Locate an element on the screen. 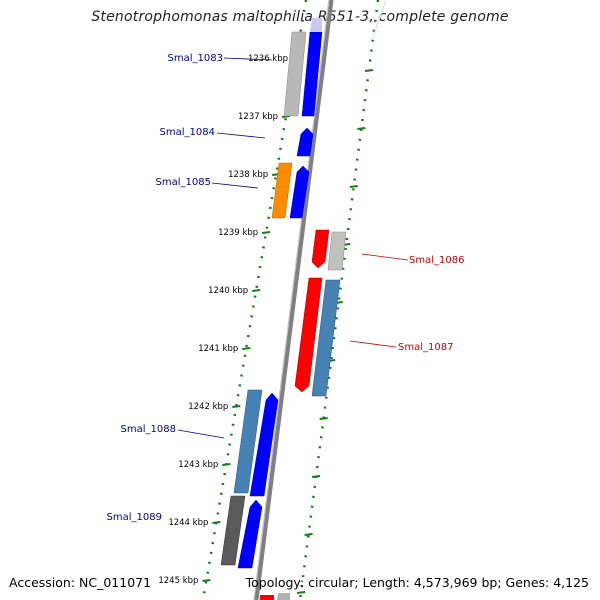 The height and width of the screenshot is (600, 600). cds-red-partial is located at coordinates (267, 597).